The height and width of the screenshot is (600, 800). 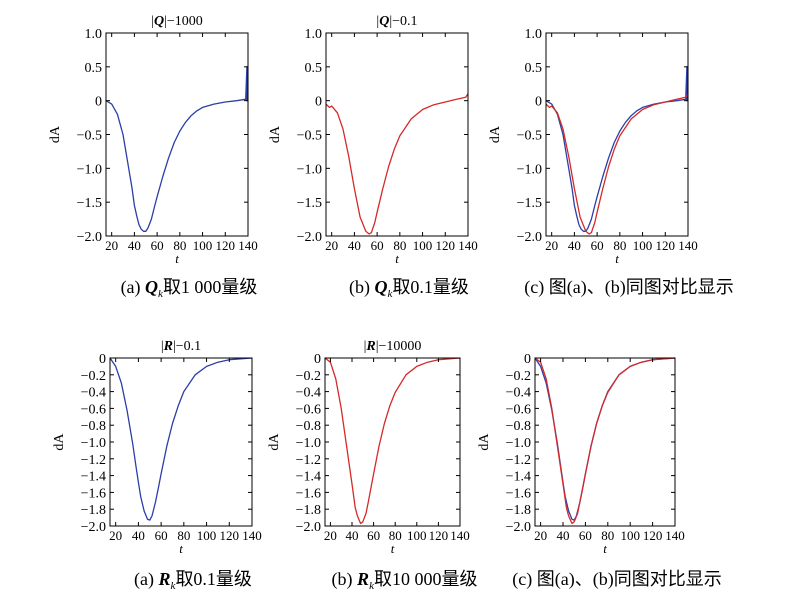 I want to click on caption-rest: 取10 000量级, so click(x=426, y=579).